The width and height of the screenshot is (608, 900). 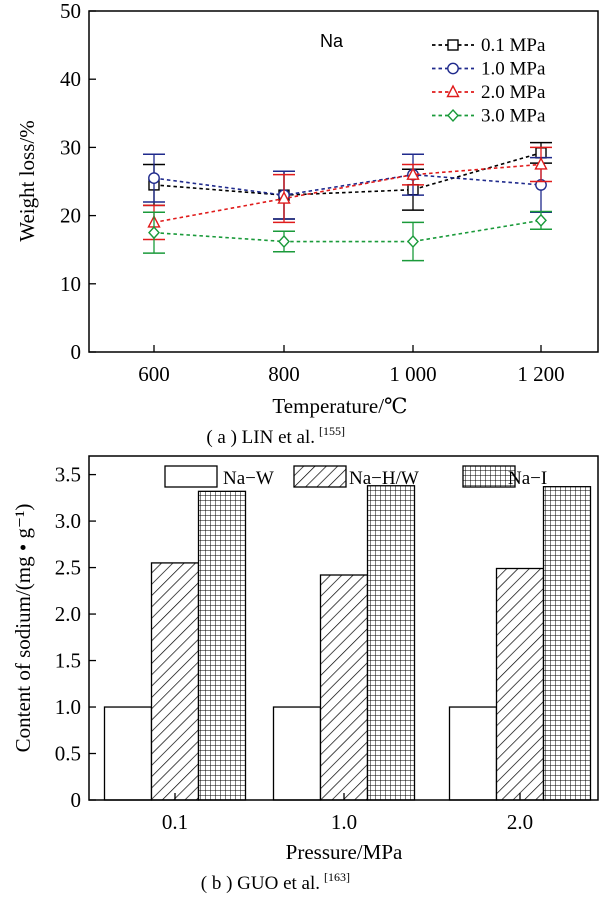 I want to click on legend-item-2-0-mpa: 2.0 MPa, so click(x=489, y=92).